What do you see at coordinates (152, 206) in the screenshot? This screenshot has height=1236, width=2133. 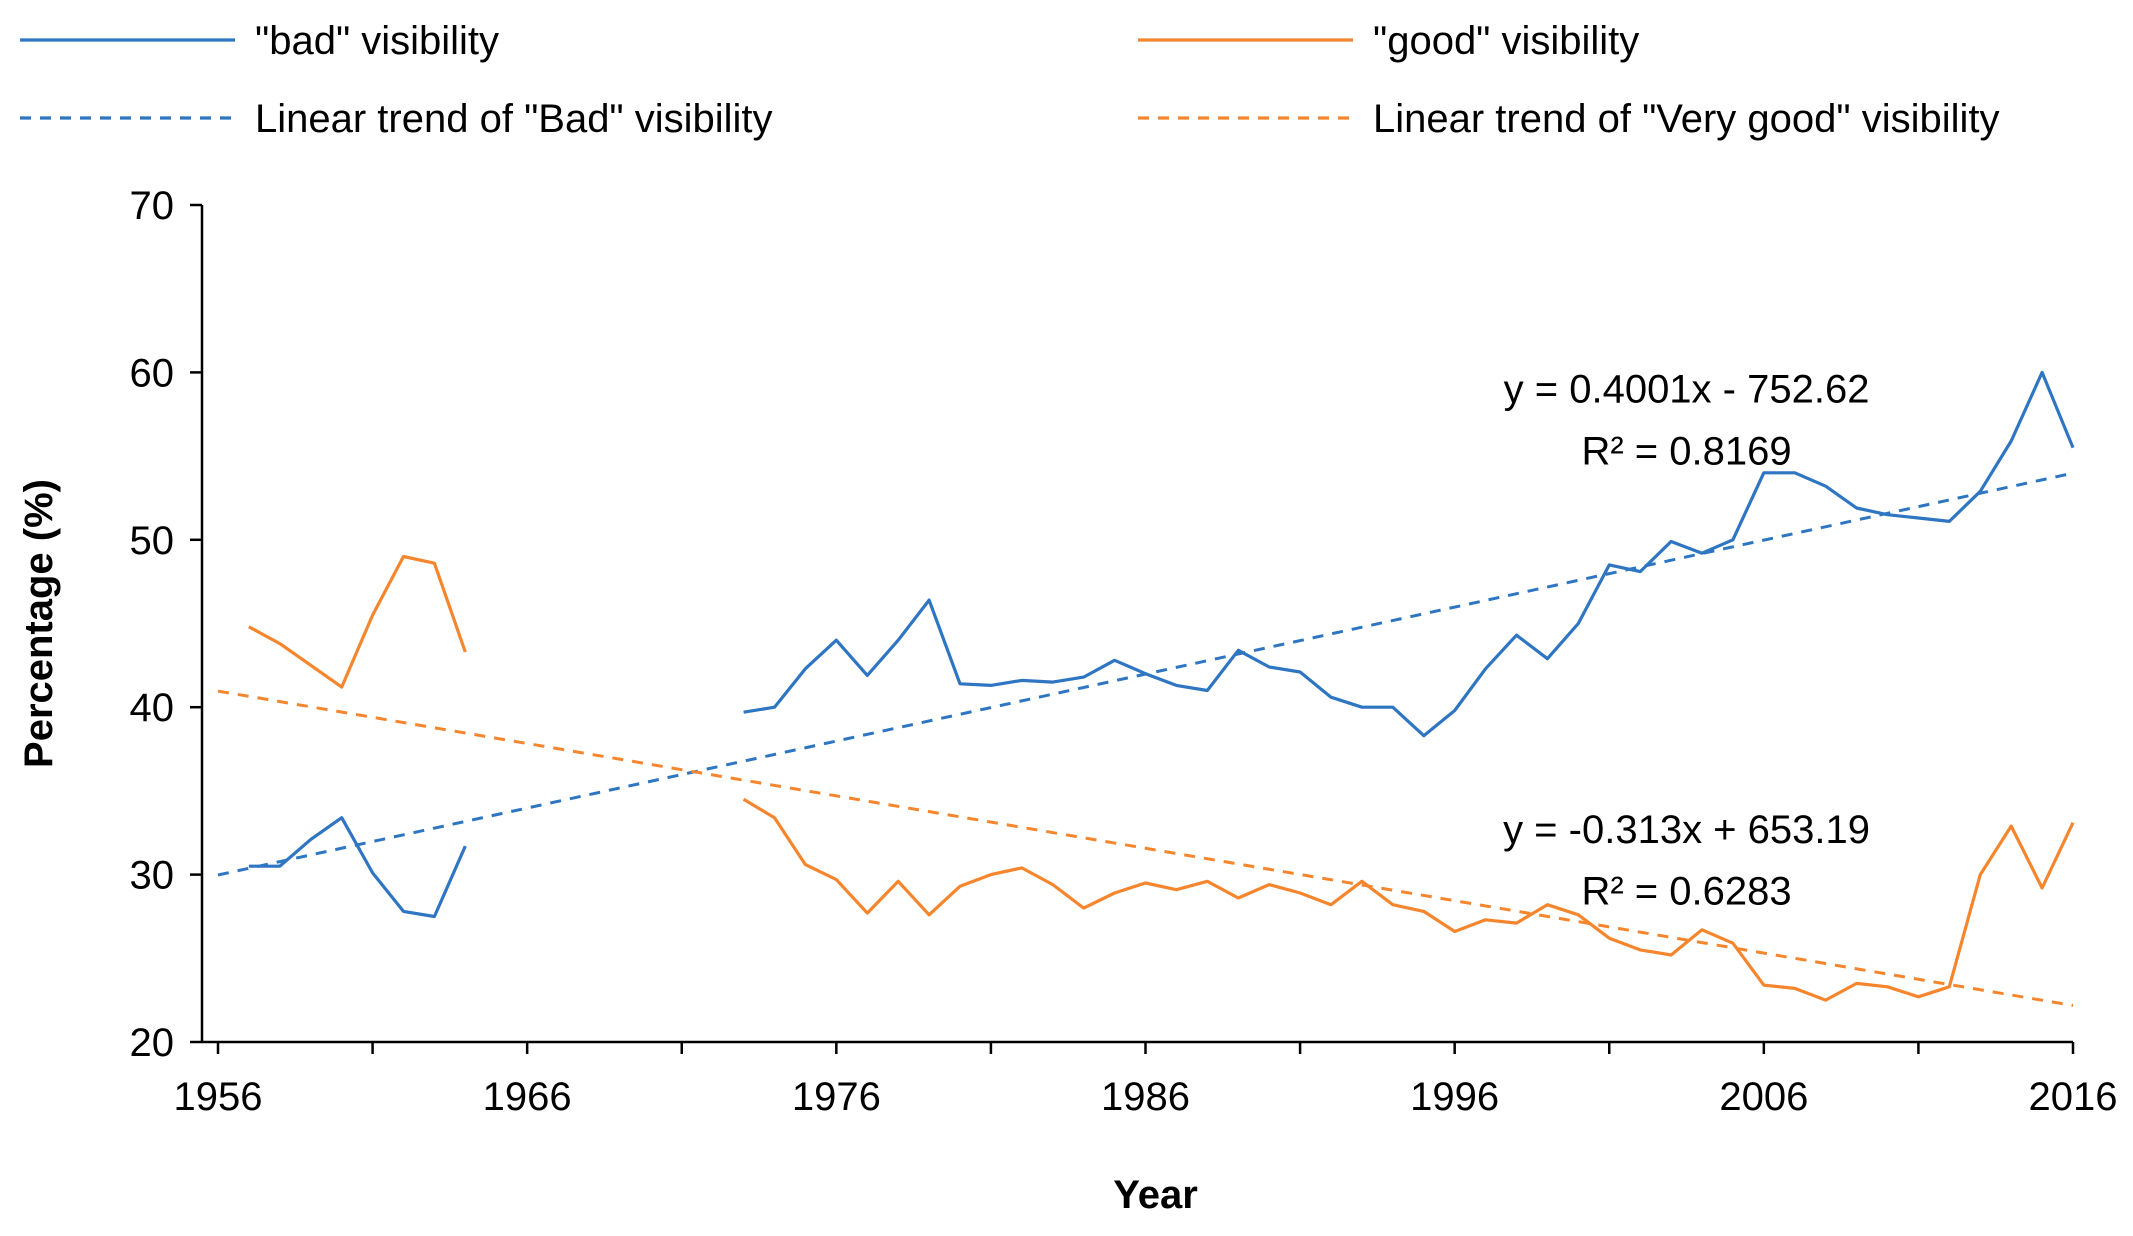 I see `y-tick-label: 70` at bounding box center [152, 206].